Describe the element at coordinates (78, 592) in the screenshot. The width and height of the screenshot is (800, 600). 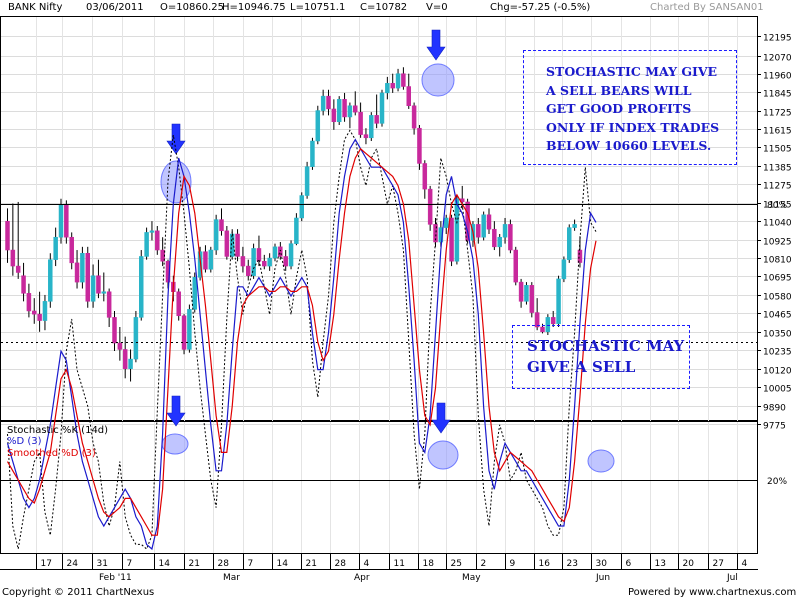
I see `copyright-label: Copyright © 2011 ChartNexus` at that location.